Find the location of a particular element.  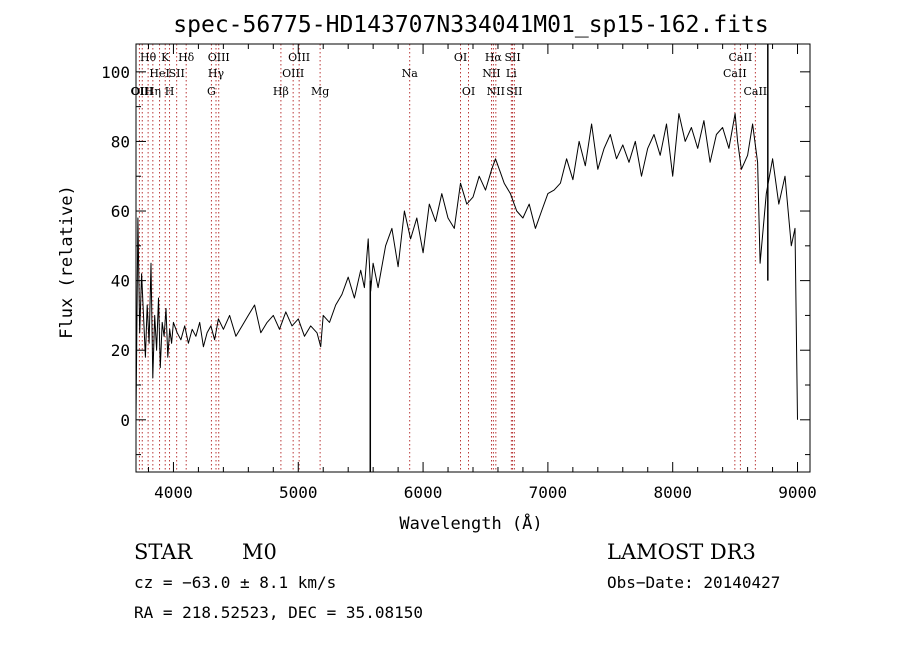

line-label: K is located at coordinates (165, 57).